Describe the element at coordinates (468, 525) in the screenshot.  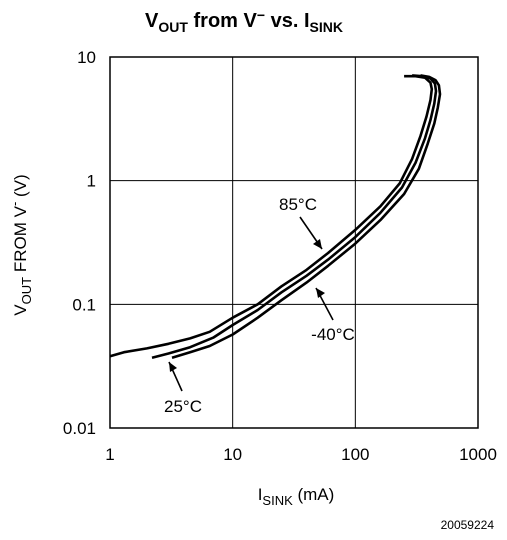
I see `figure-number: 20059224` at that location.